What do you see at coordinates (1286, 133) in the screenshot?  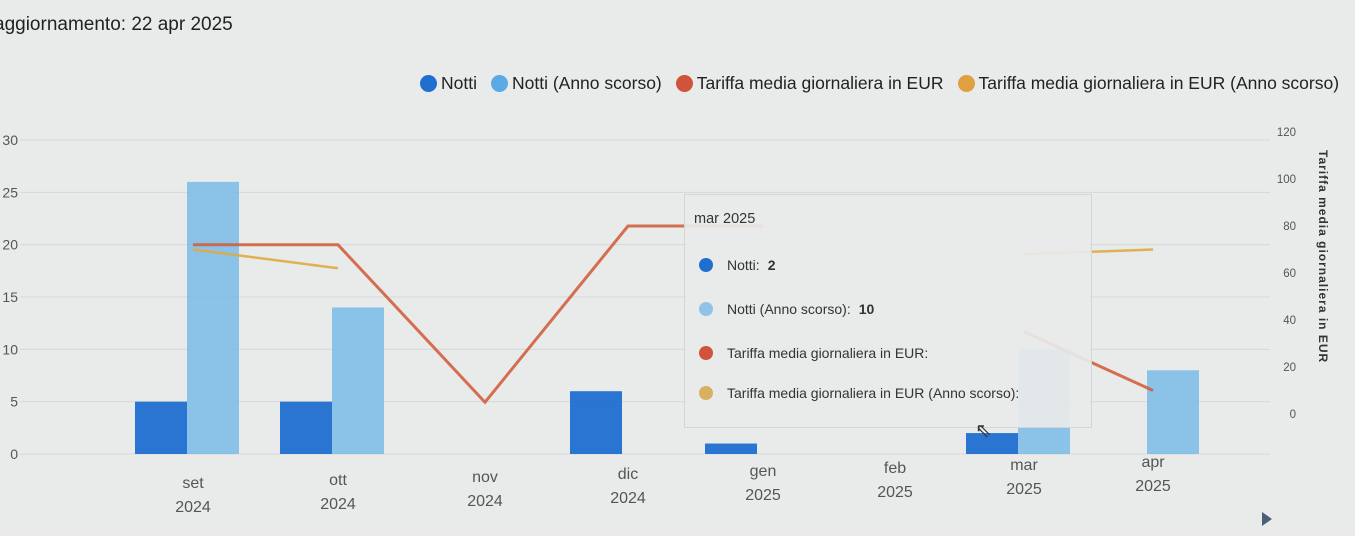 I see `y-right-tick-label: 120` at bounding box center [1286, 133].